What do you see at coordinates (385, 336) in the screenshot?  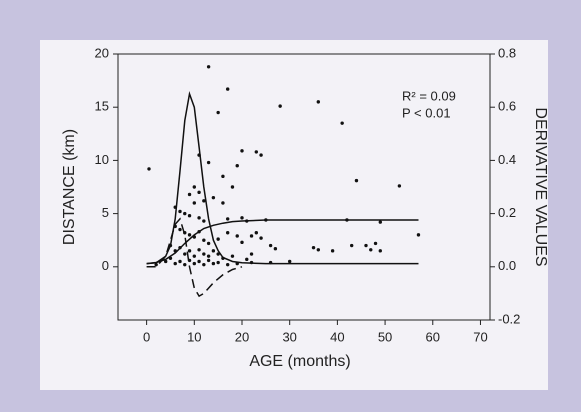 I see `x-tick-label: 50` at bounding box center [385, 336].